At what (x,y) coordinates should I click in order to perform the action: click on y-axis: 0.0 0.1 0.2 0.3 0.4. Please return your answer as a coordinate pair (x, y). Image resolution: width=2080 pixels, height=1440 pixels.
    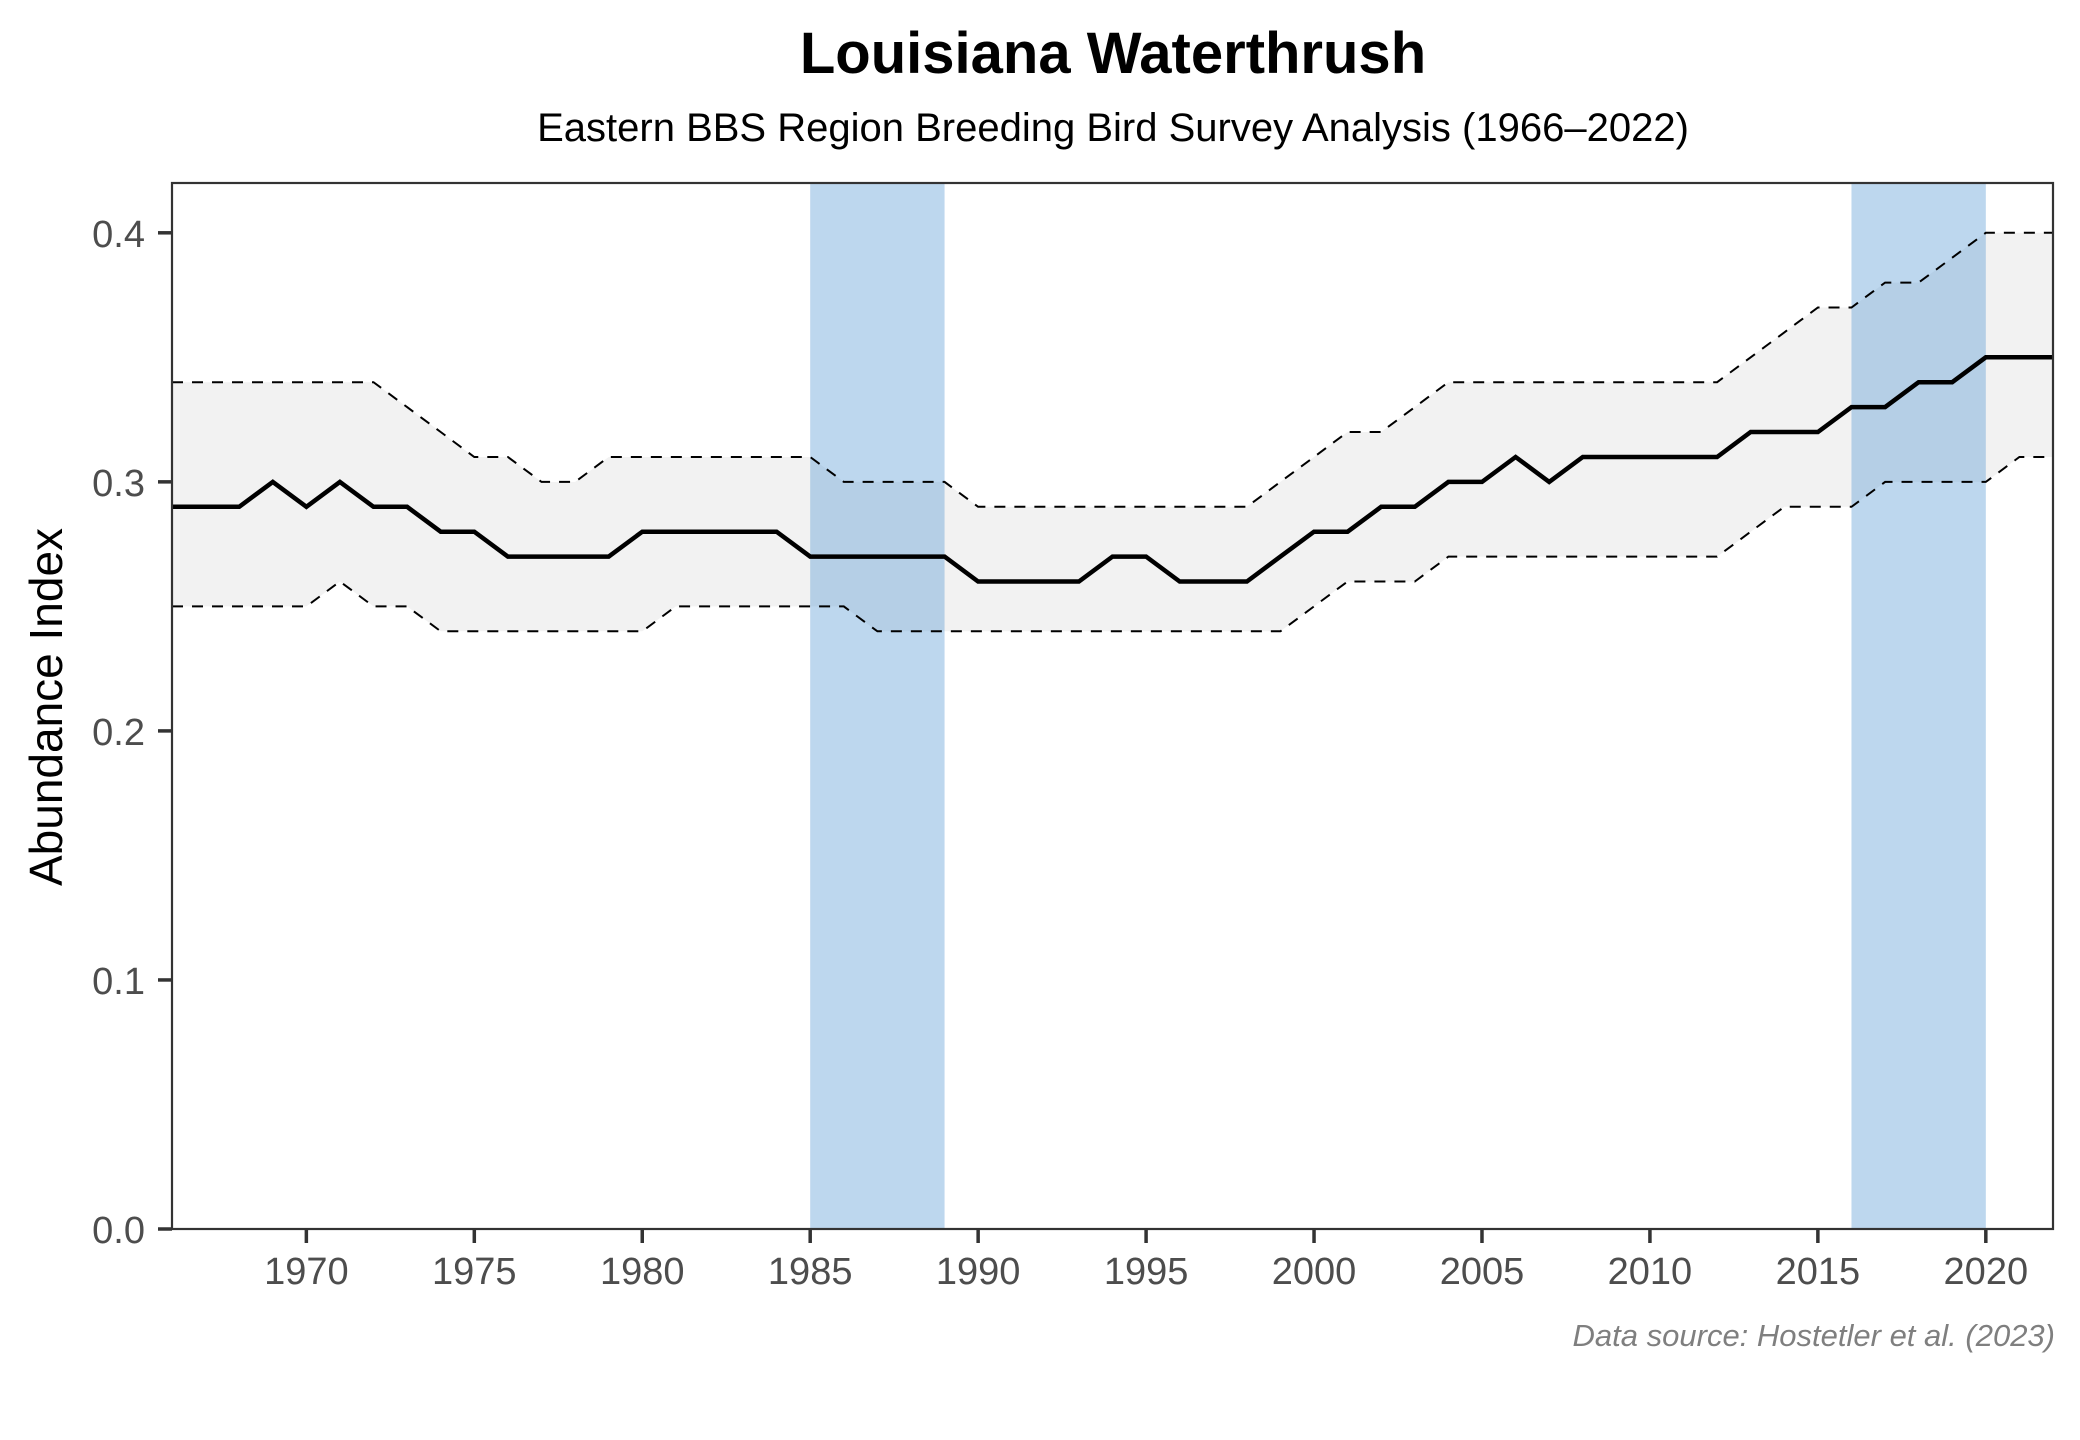
    Looking at the image, I should click on (132, 733).